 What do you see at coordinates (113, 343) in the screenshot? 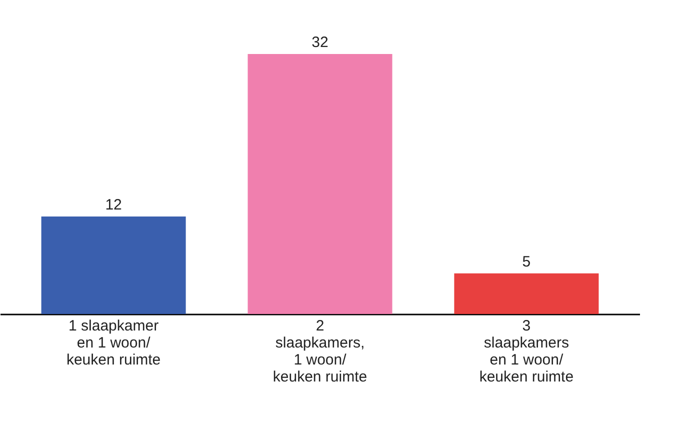
I see `x-tick-label: 1 slaapkamer en 1 woon/ keuken ruimte` at bounding box center [113, 343].